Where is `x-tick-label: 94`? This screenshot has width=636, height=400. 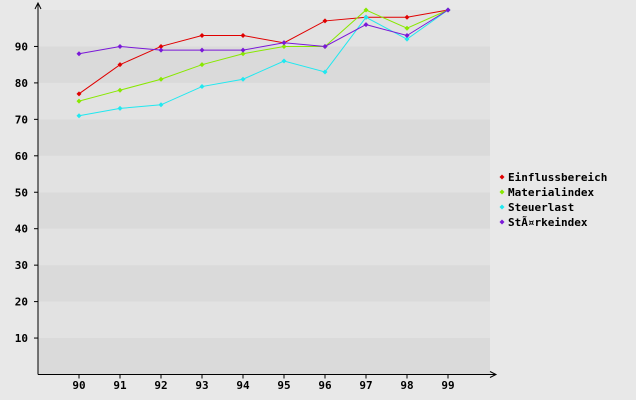 x-tick-label: 94 is located at coordinates (243, 385).